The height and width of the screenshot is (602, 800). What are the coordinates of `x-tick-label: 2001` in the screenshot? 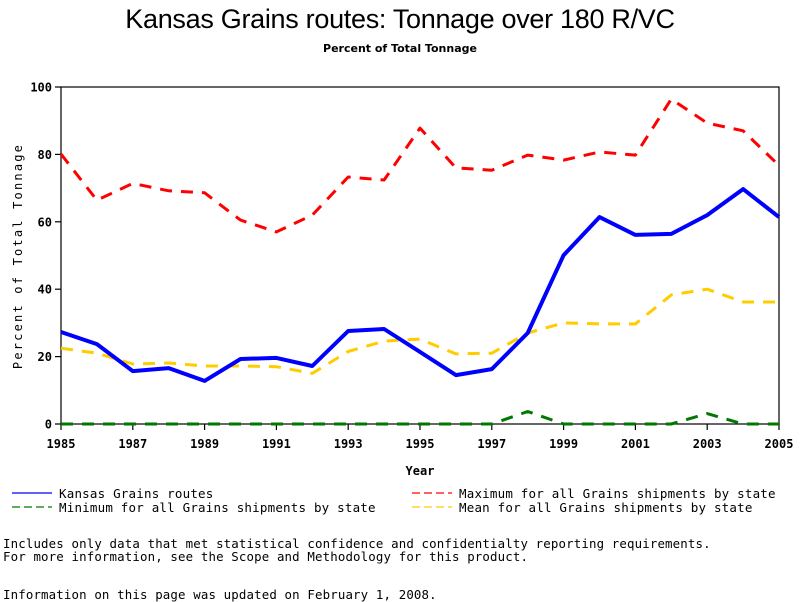 It's located at (635, 444).